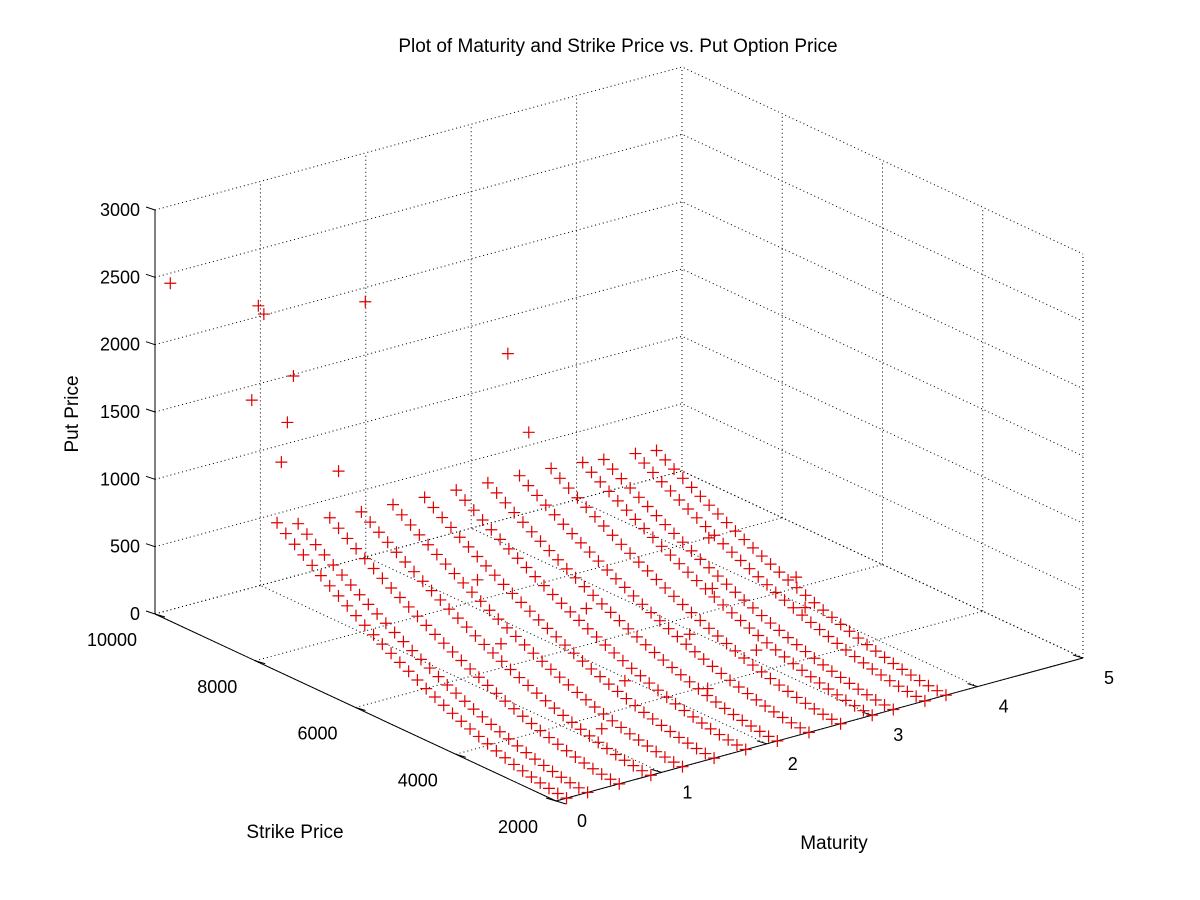  What do you see at coordinates (125, 547) in the screenshot?
I see `z-tick-label-1: 500` at bounding box center [125, 547].